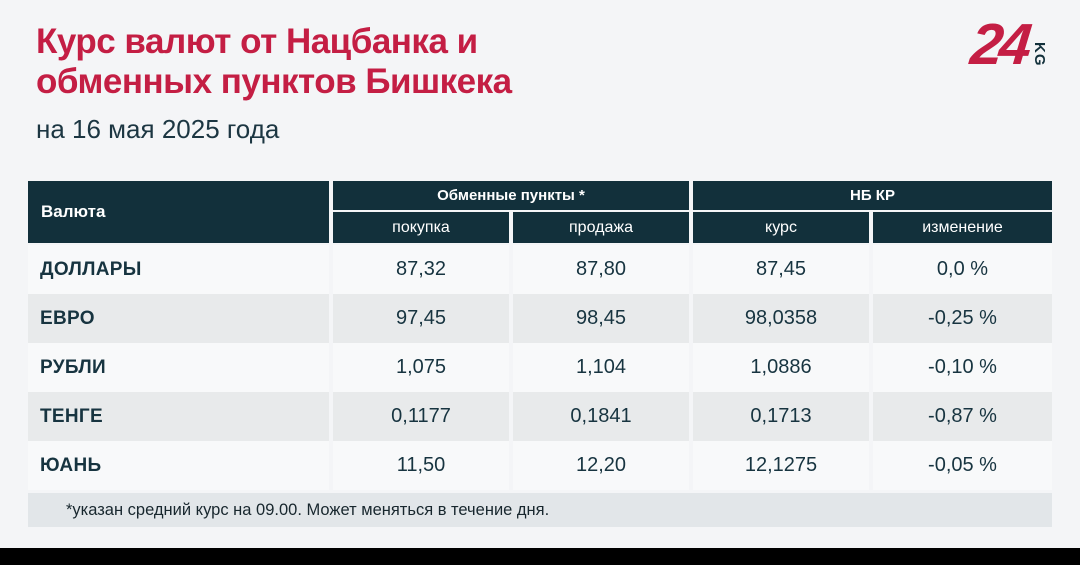 The width and height of the screenshot is (1080, 565). Describe the element at coordinates (274, 81) in the screenshot. I see `page-title-line-2: обменных пунктов Бишкека` at that location.